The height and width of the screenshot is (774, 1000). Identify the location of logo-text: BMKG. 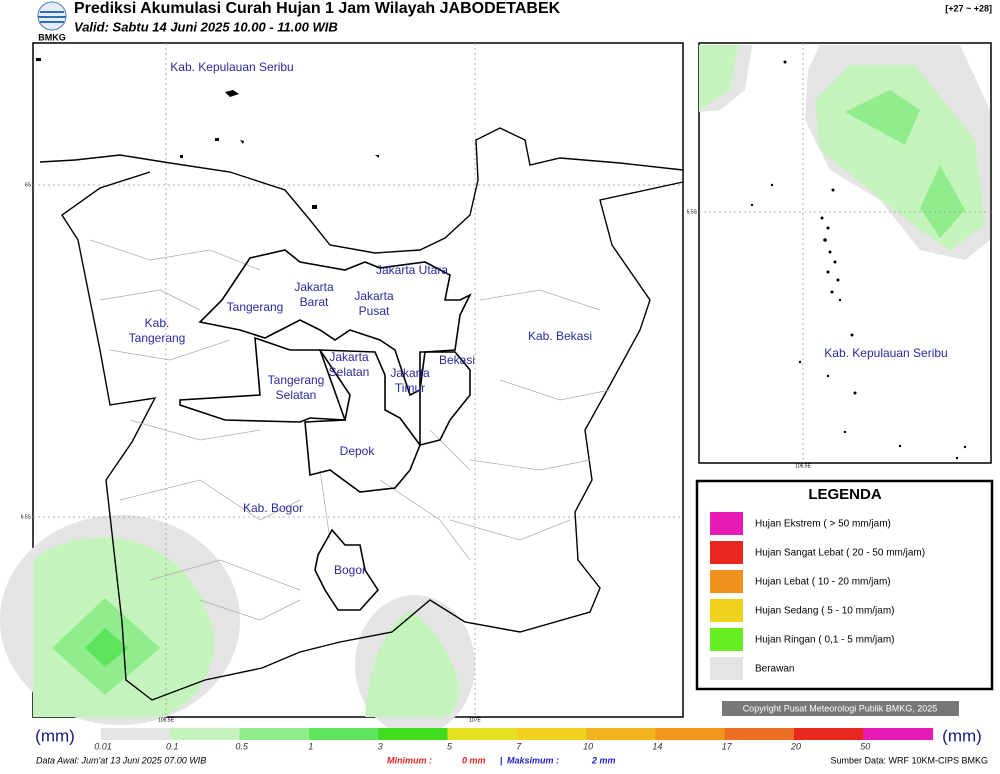
(52, 37).